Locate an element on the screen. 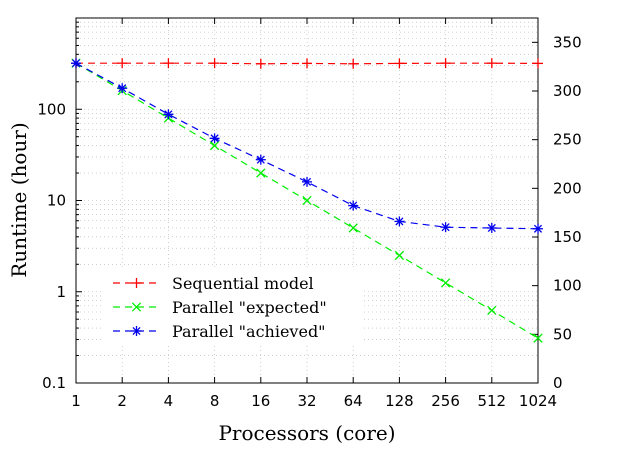 This screenshot has width=617, height=452. y-tick-label: 100 is located at coordinates (51, 109).